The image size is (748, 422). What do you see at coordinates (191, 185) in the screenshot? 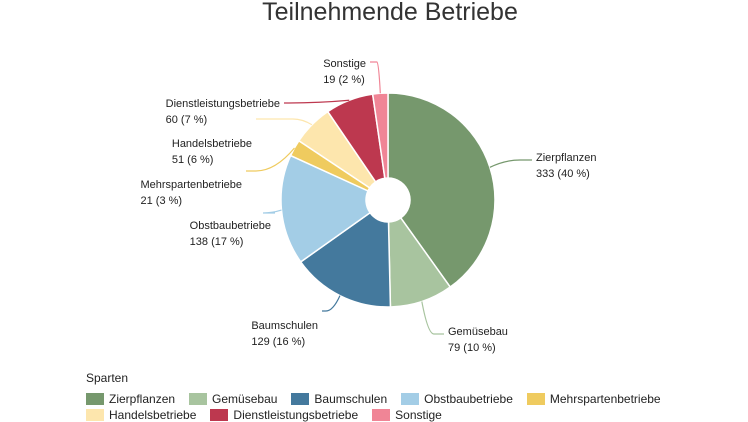
I see `slice-label-name: Mehrspartenbetriebe` at bounding box center [191, 185].